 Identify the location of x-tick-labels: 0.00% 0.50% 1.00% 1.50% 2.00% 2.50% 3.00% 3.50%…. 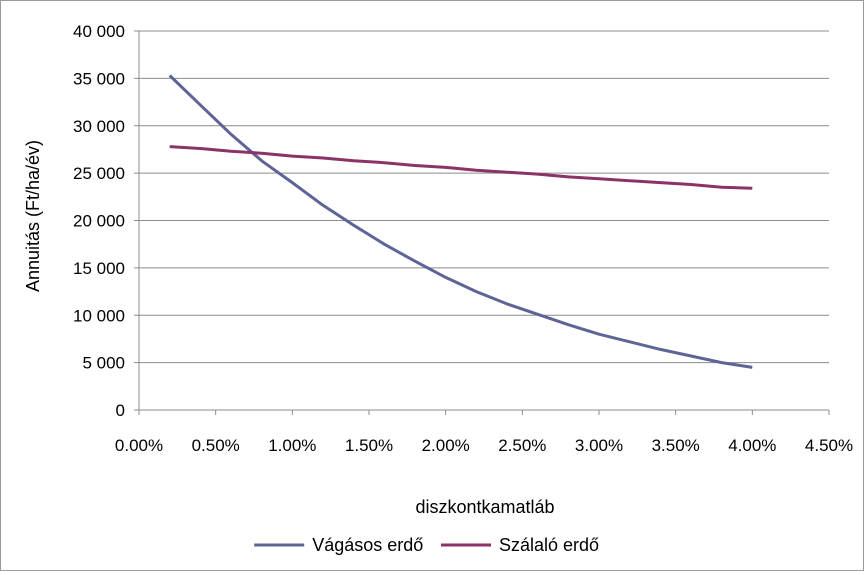
(484, 445).